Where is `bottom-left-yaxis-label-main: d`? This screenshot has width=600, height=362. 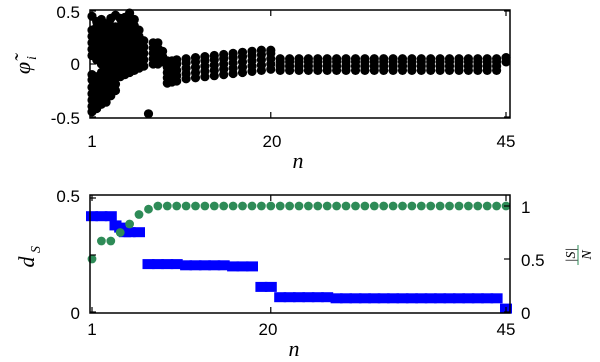
bottom-left-yaxis-label-main: d is located at coordinates (26, 262).